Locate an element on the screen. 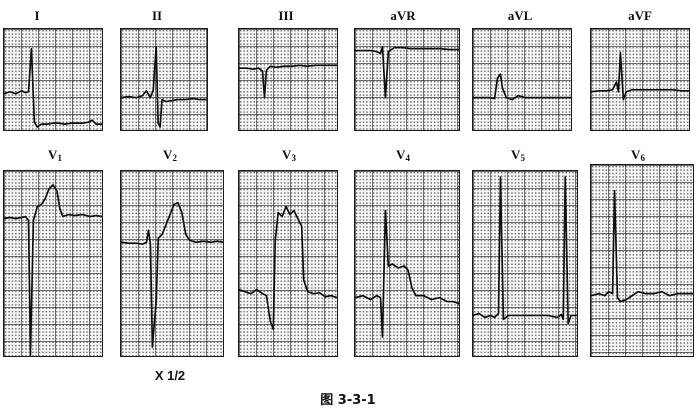 The height and width of the screenshot is (411, 697). lead-label-v1: V1 is located at coordinates (55, 155).